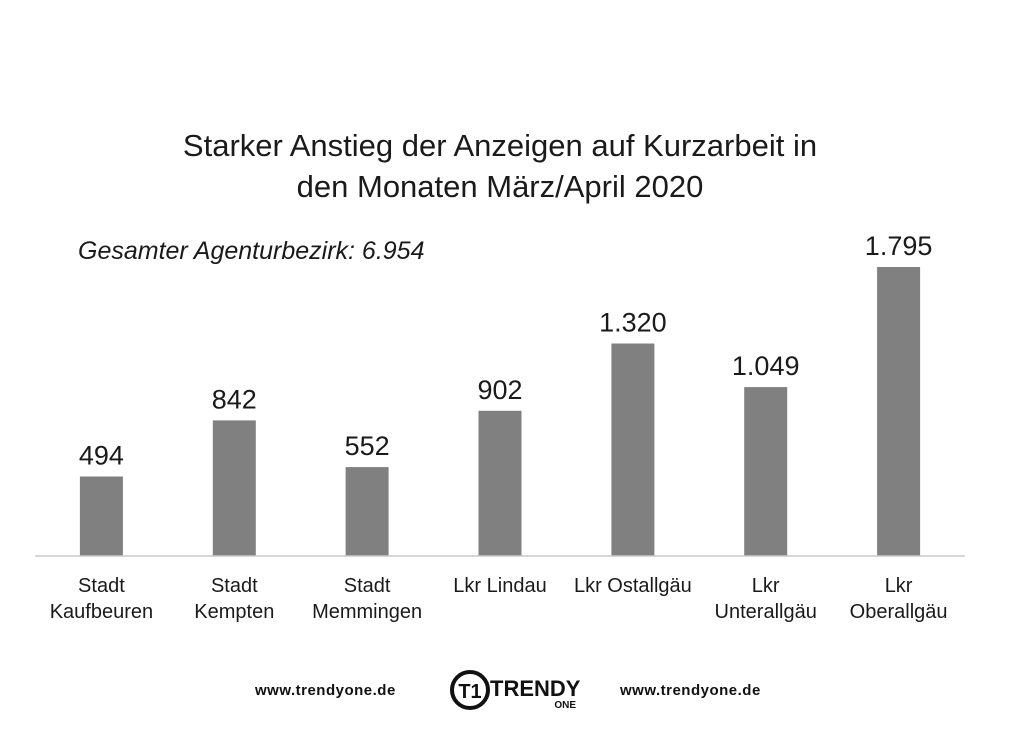 Image resolution: width=1024 pixels, height=739 pixels. I want to click on category-label-1-line-0: Stadt, so click(234, 586).